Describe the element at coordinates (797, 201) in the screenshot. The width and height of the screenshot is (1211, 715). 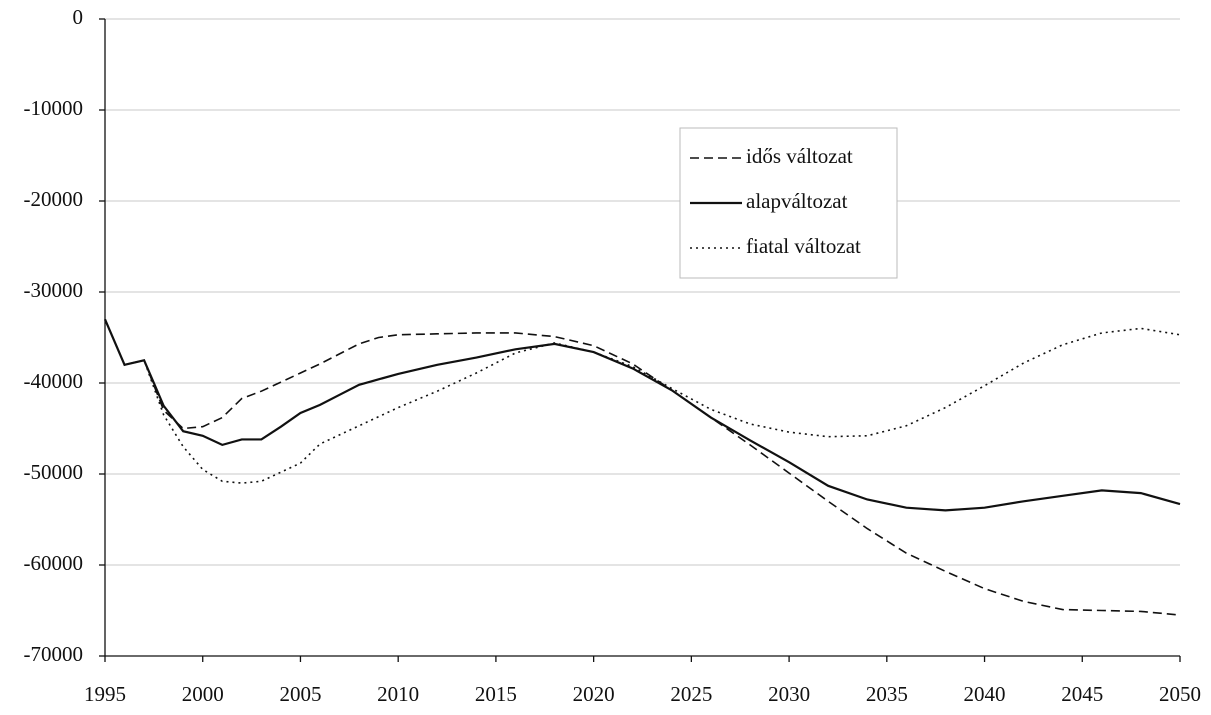
I see `legend-label: alapváltozat` at that location.